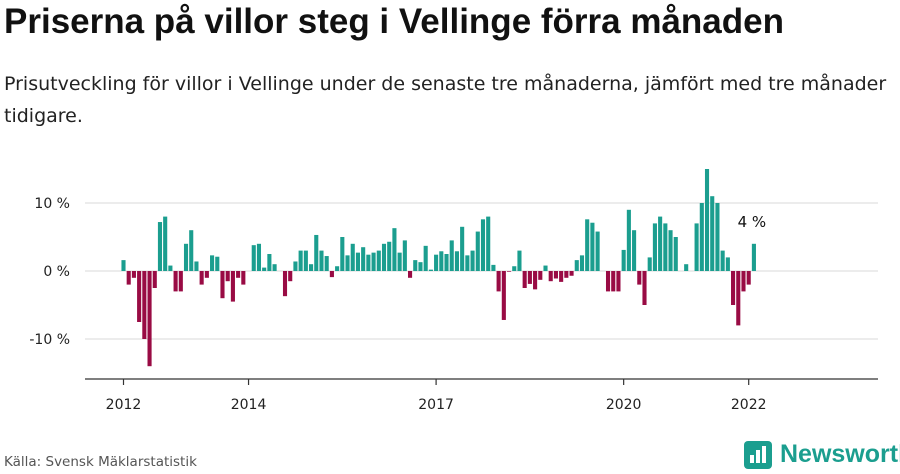 This screenshot has width=900, height=474. I want to click on y-axis-labels: 10 % 0 % -10 %, so click(49, 272).